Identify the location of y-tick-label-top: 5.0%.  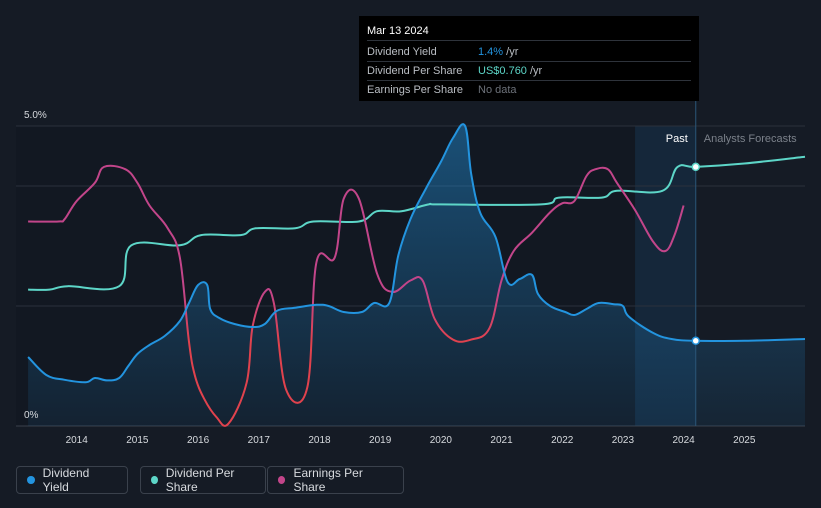
(35, 115).